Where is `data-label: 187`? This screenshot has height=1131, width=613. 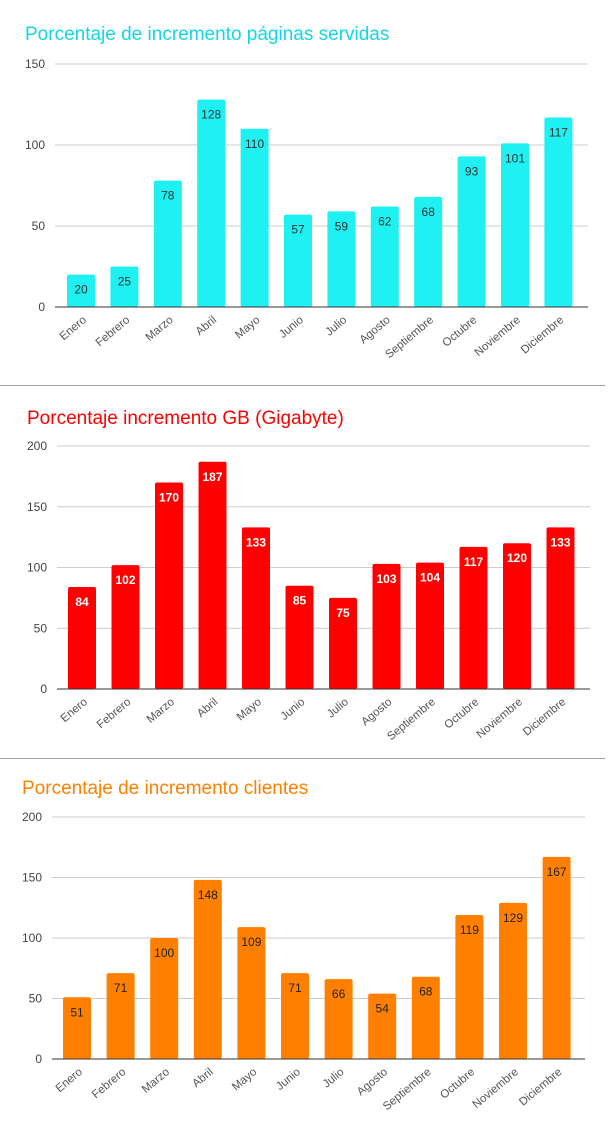
data-label: 187 is located at coordinates (212, 477).